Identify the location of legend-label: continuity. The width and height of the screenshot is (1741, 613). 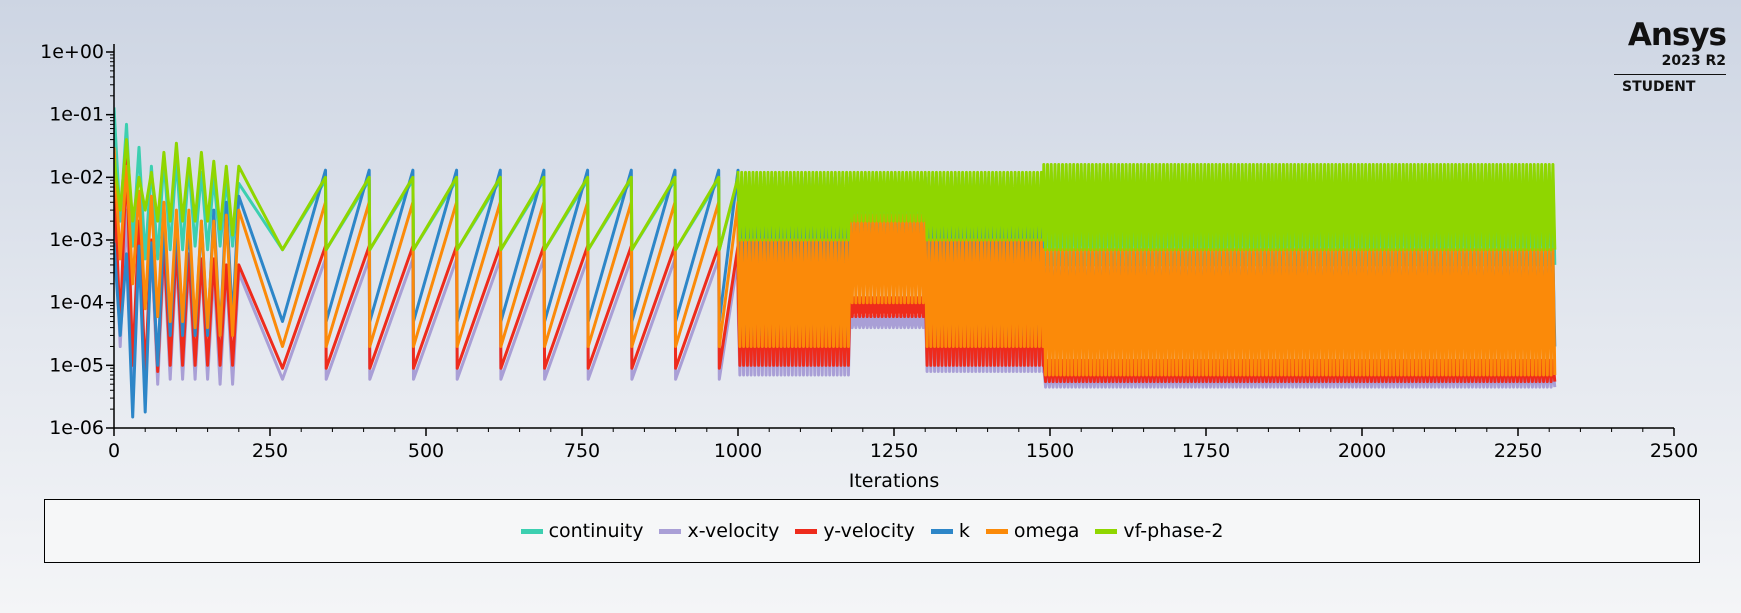
(596, 531).